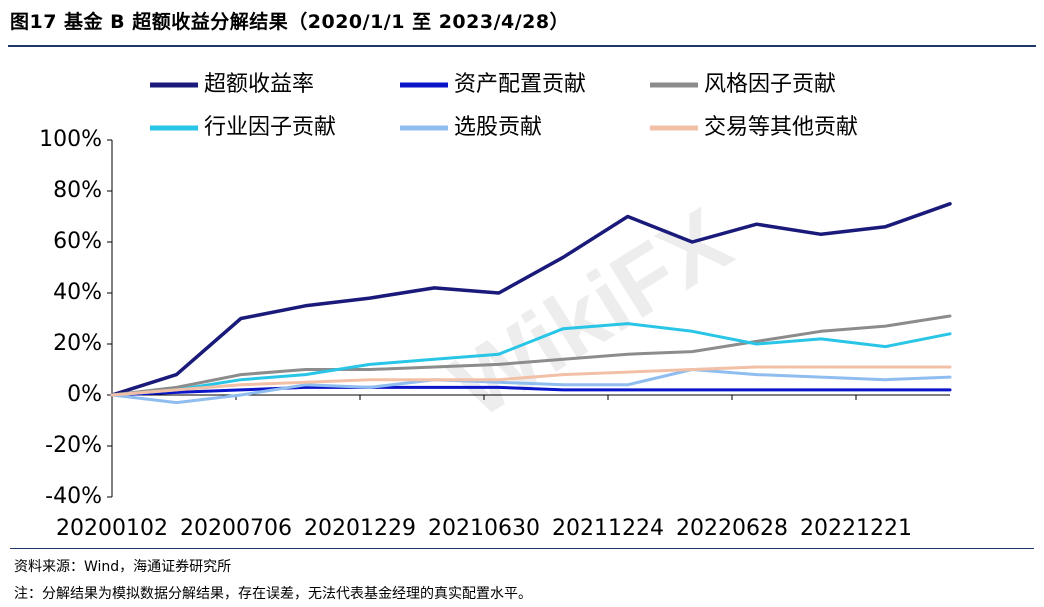 The image size is (1044, 607). I want to click on source-note: 资料来源：Wind，海通证券研究所, so click(123, 567).